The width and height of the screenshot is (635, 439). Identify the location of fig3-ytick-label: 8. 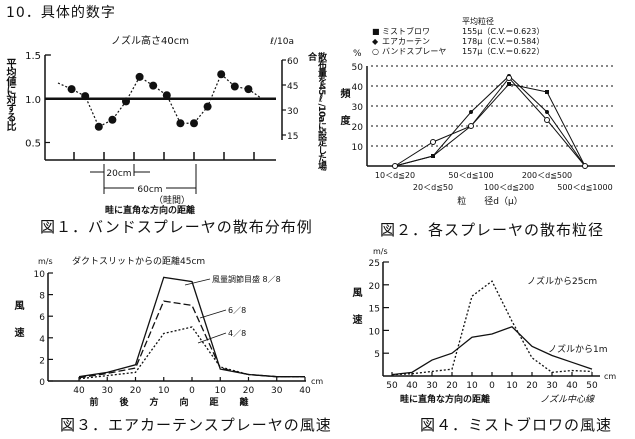
(42, 297).